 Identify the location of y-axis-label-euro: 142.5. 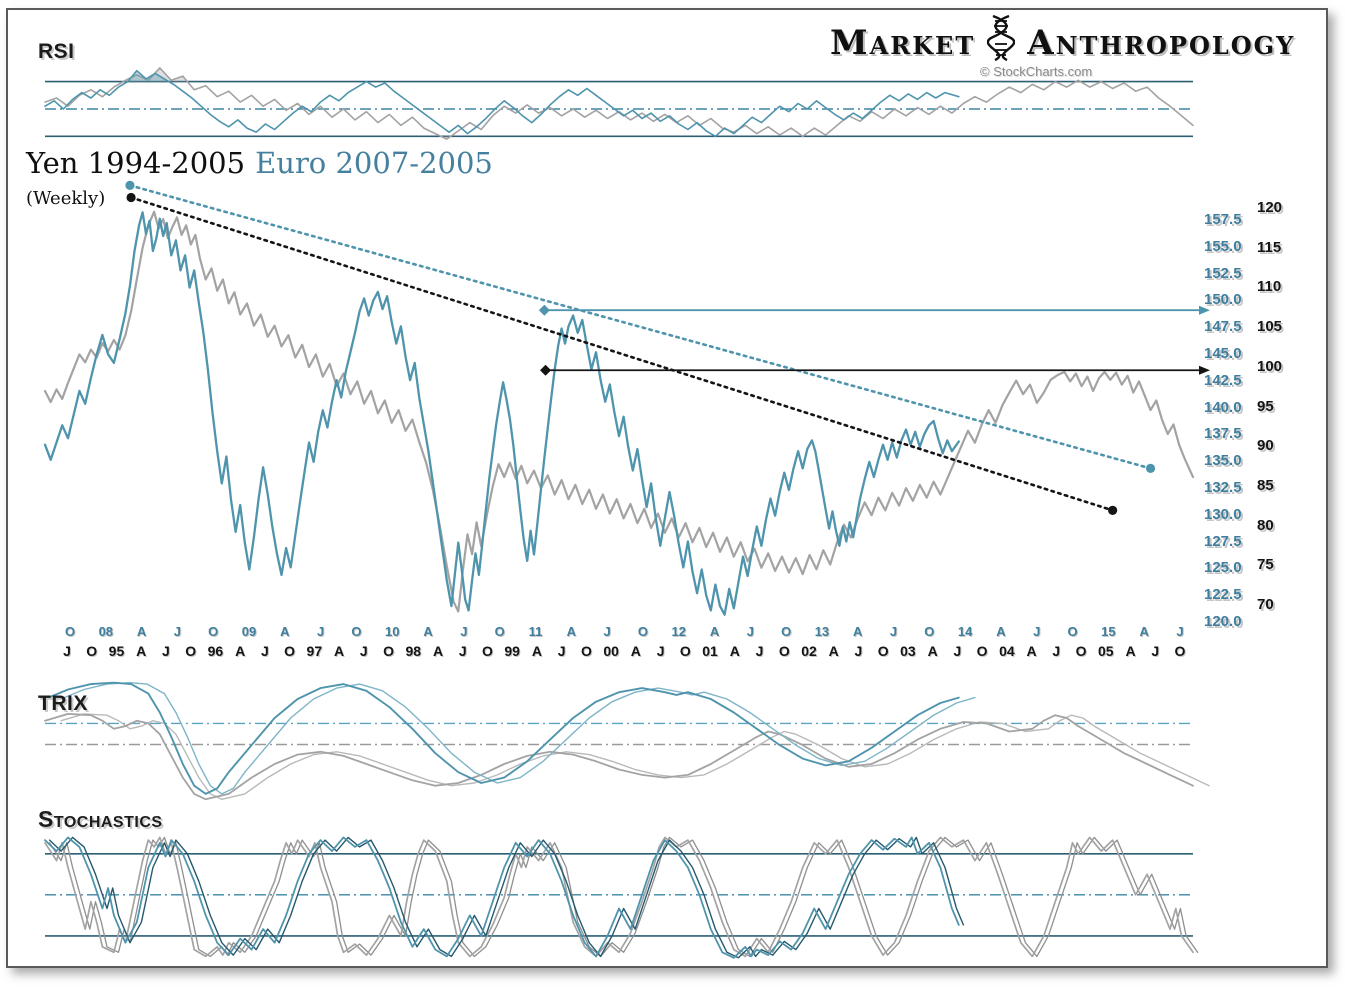
(1223, 380).